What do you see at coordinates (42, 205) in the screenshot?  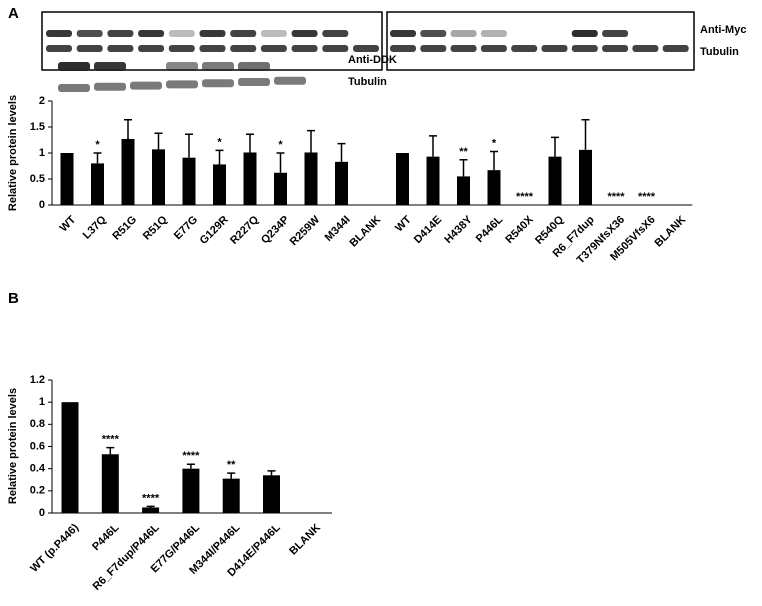 I see `y-tick-label: 0` at bounding box center [42, 205].